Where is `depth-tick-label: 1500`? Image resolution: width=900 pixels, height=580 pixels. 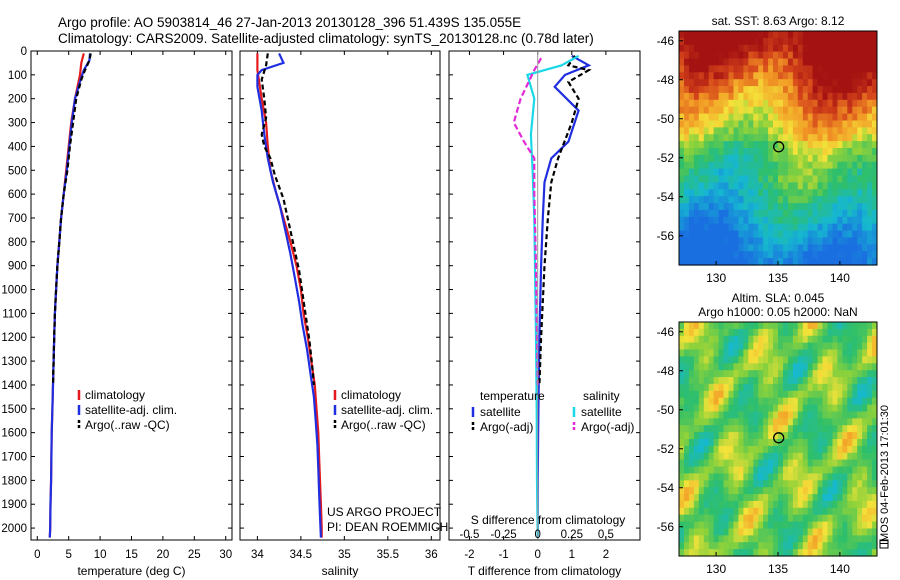 depth-tick-label: 1500 is located at coordinates (14, 410).